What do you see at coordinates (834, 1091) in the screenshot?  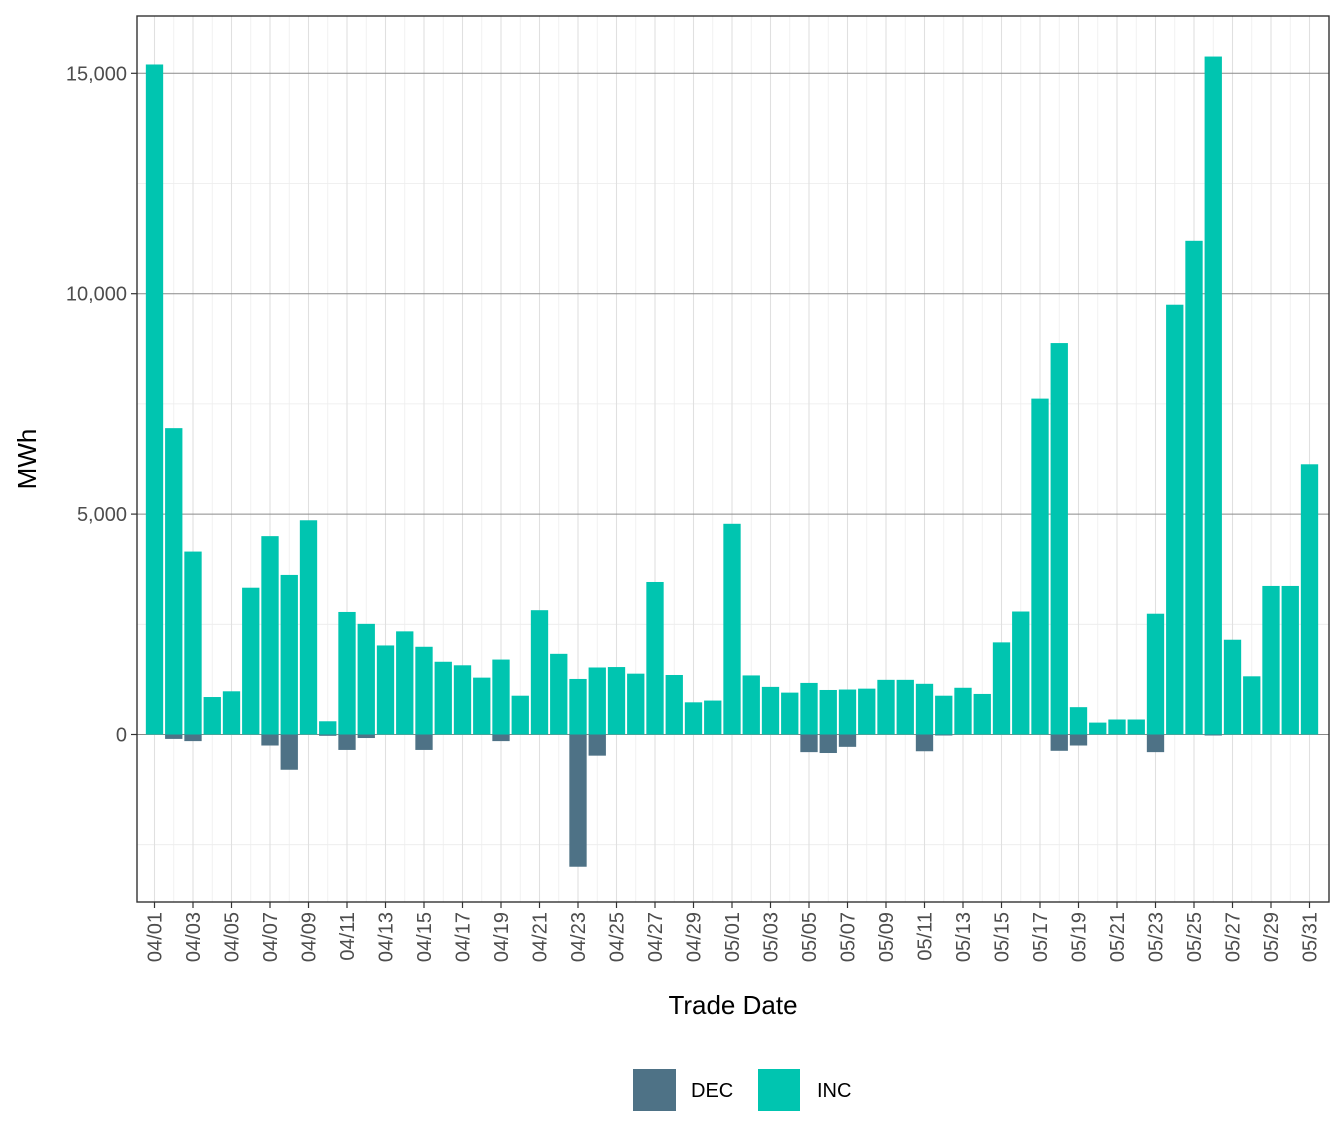 I see `legend-label-inc: INC` at bounding box center [834, 1091].